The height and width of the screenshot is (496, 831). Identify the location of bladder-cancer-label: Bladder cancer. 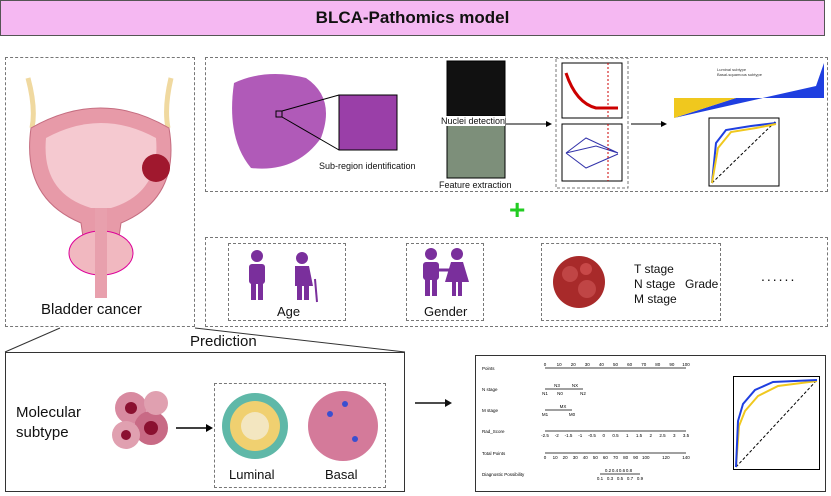
(91, 309).